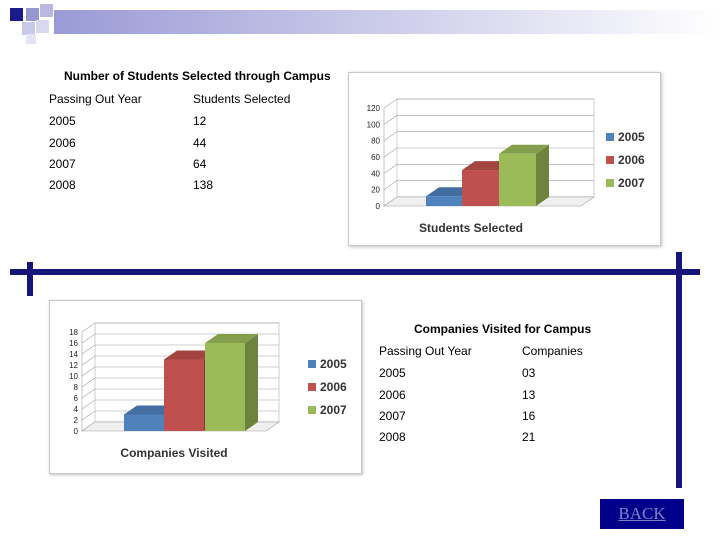 This screenshot has height=540, width=720. What do you see at coordinates (73, 332) in the screenshot?
I see `y-tick-label: 18` at bounding box center [73, 332].